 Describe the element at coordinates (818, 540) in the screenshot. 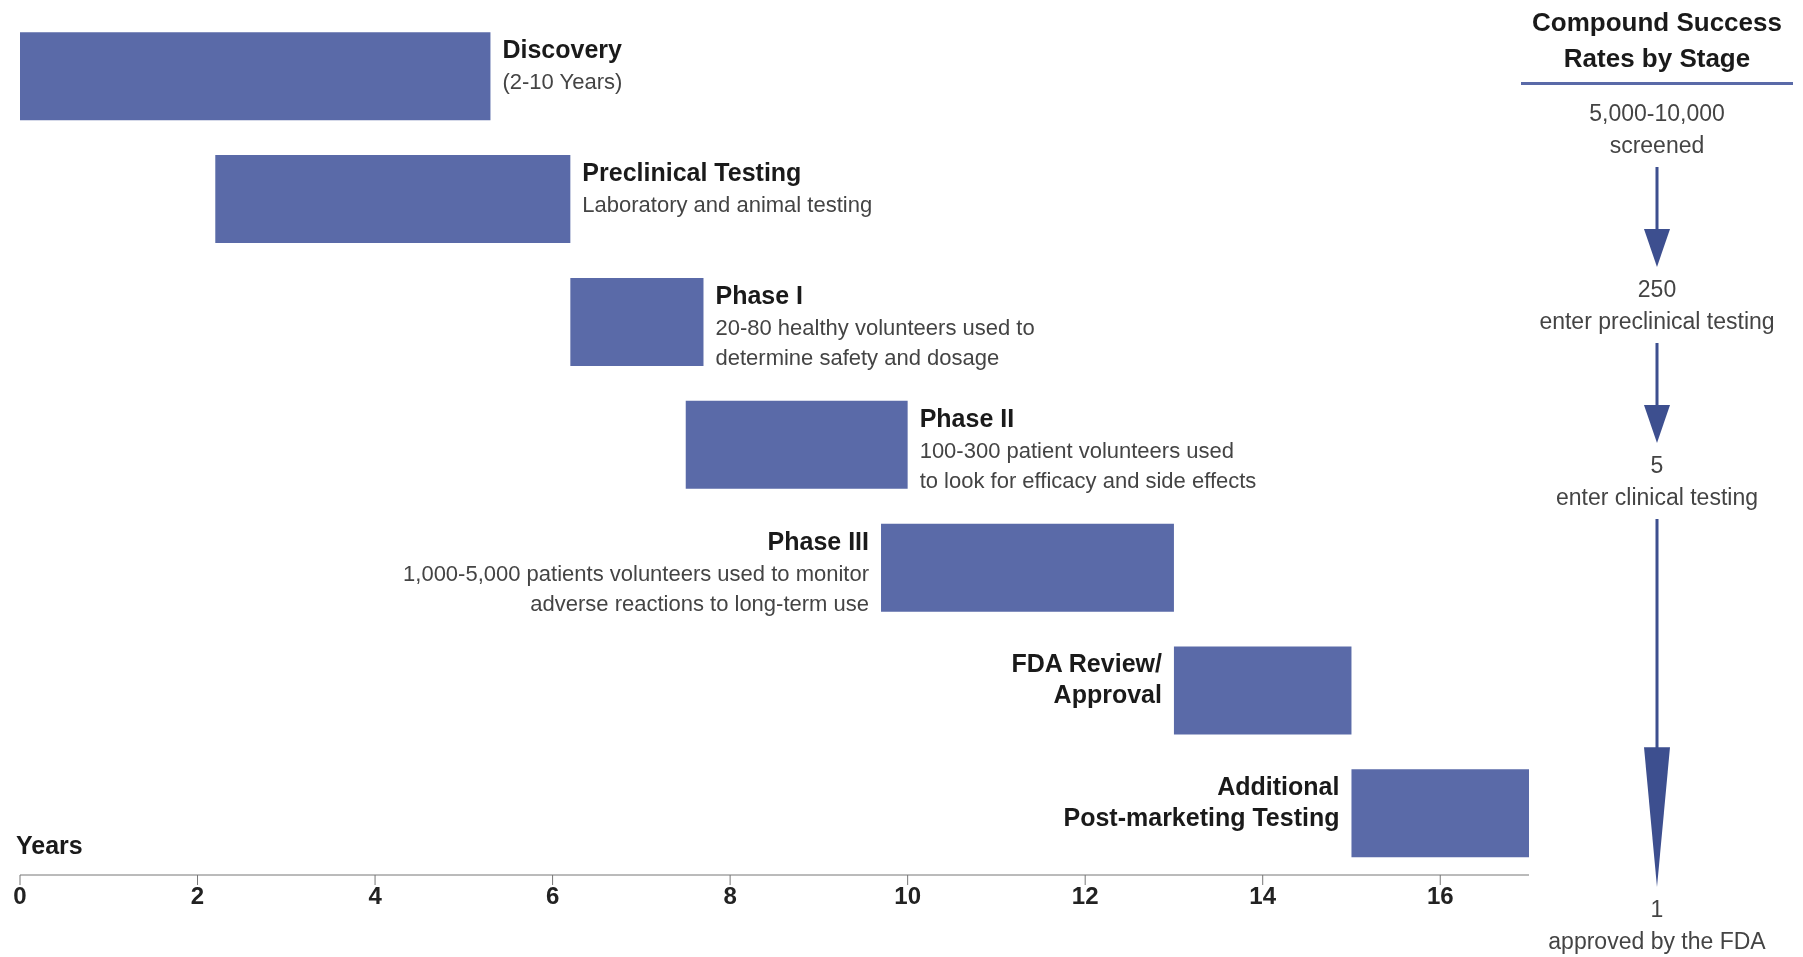

I see `category-label: Phase III` at that location.